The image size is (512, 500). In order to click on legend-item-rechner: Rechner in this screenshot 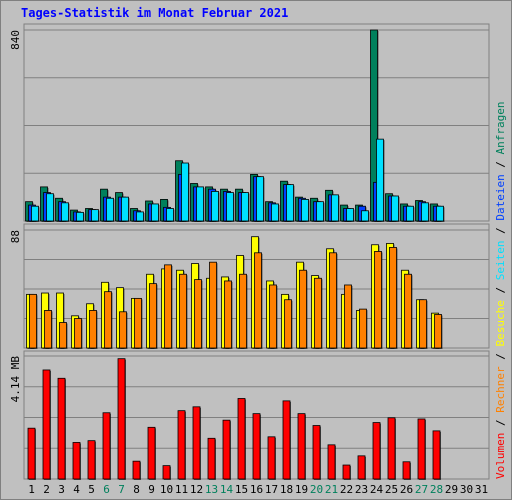, I will do `click(500, 389)`.